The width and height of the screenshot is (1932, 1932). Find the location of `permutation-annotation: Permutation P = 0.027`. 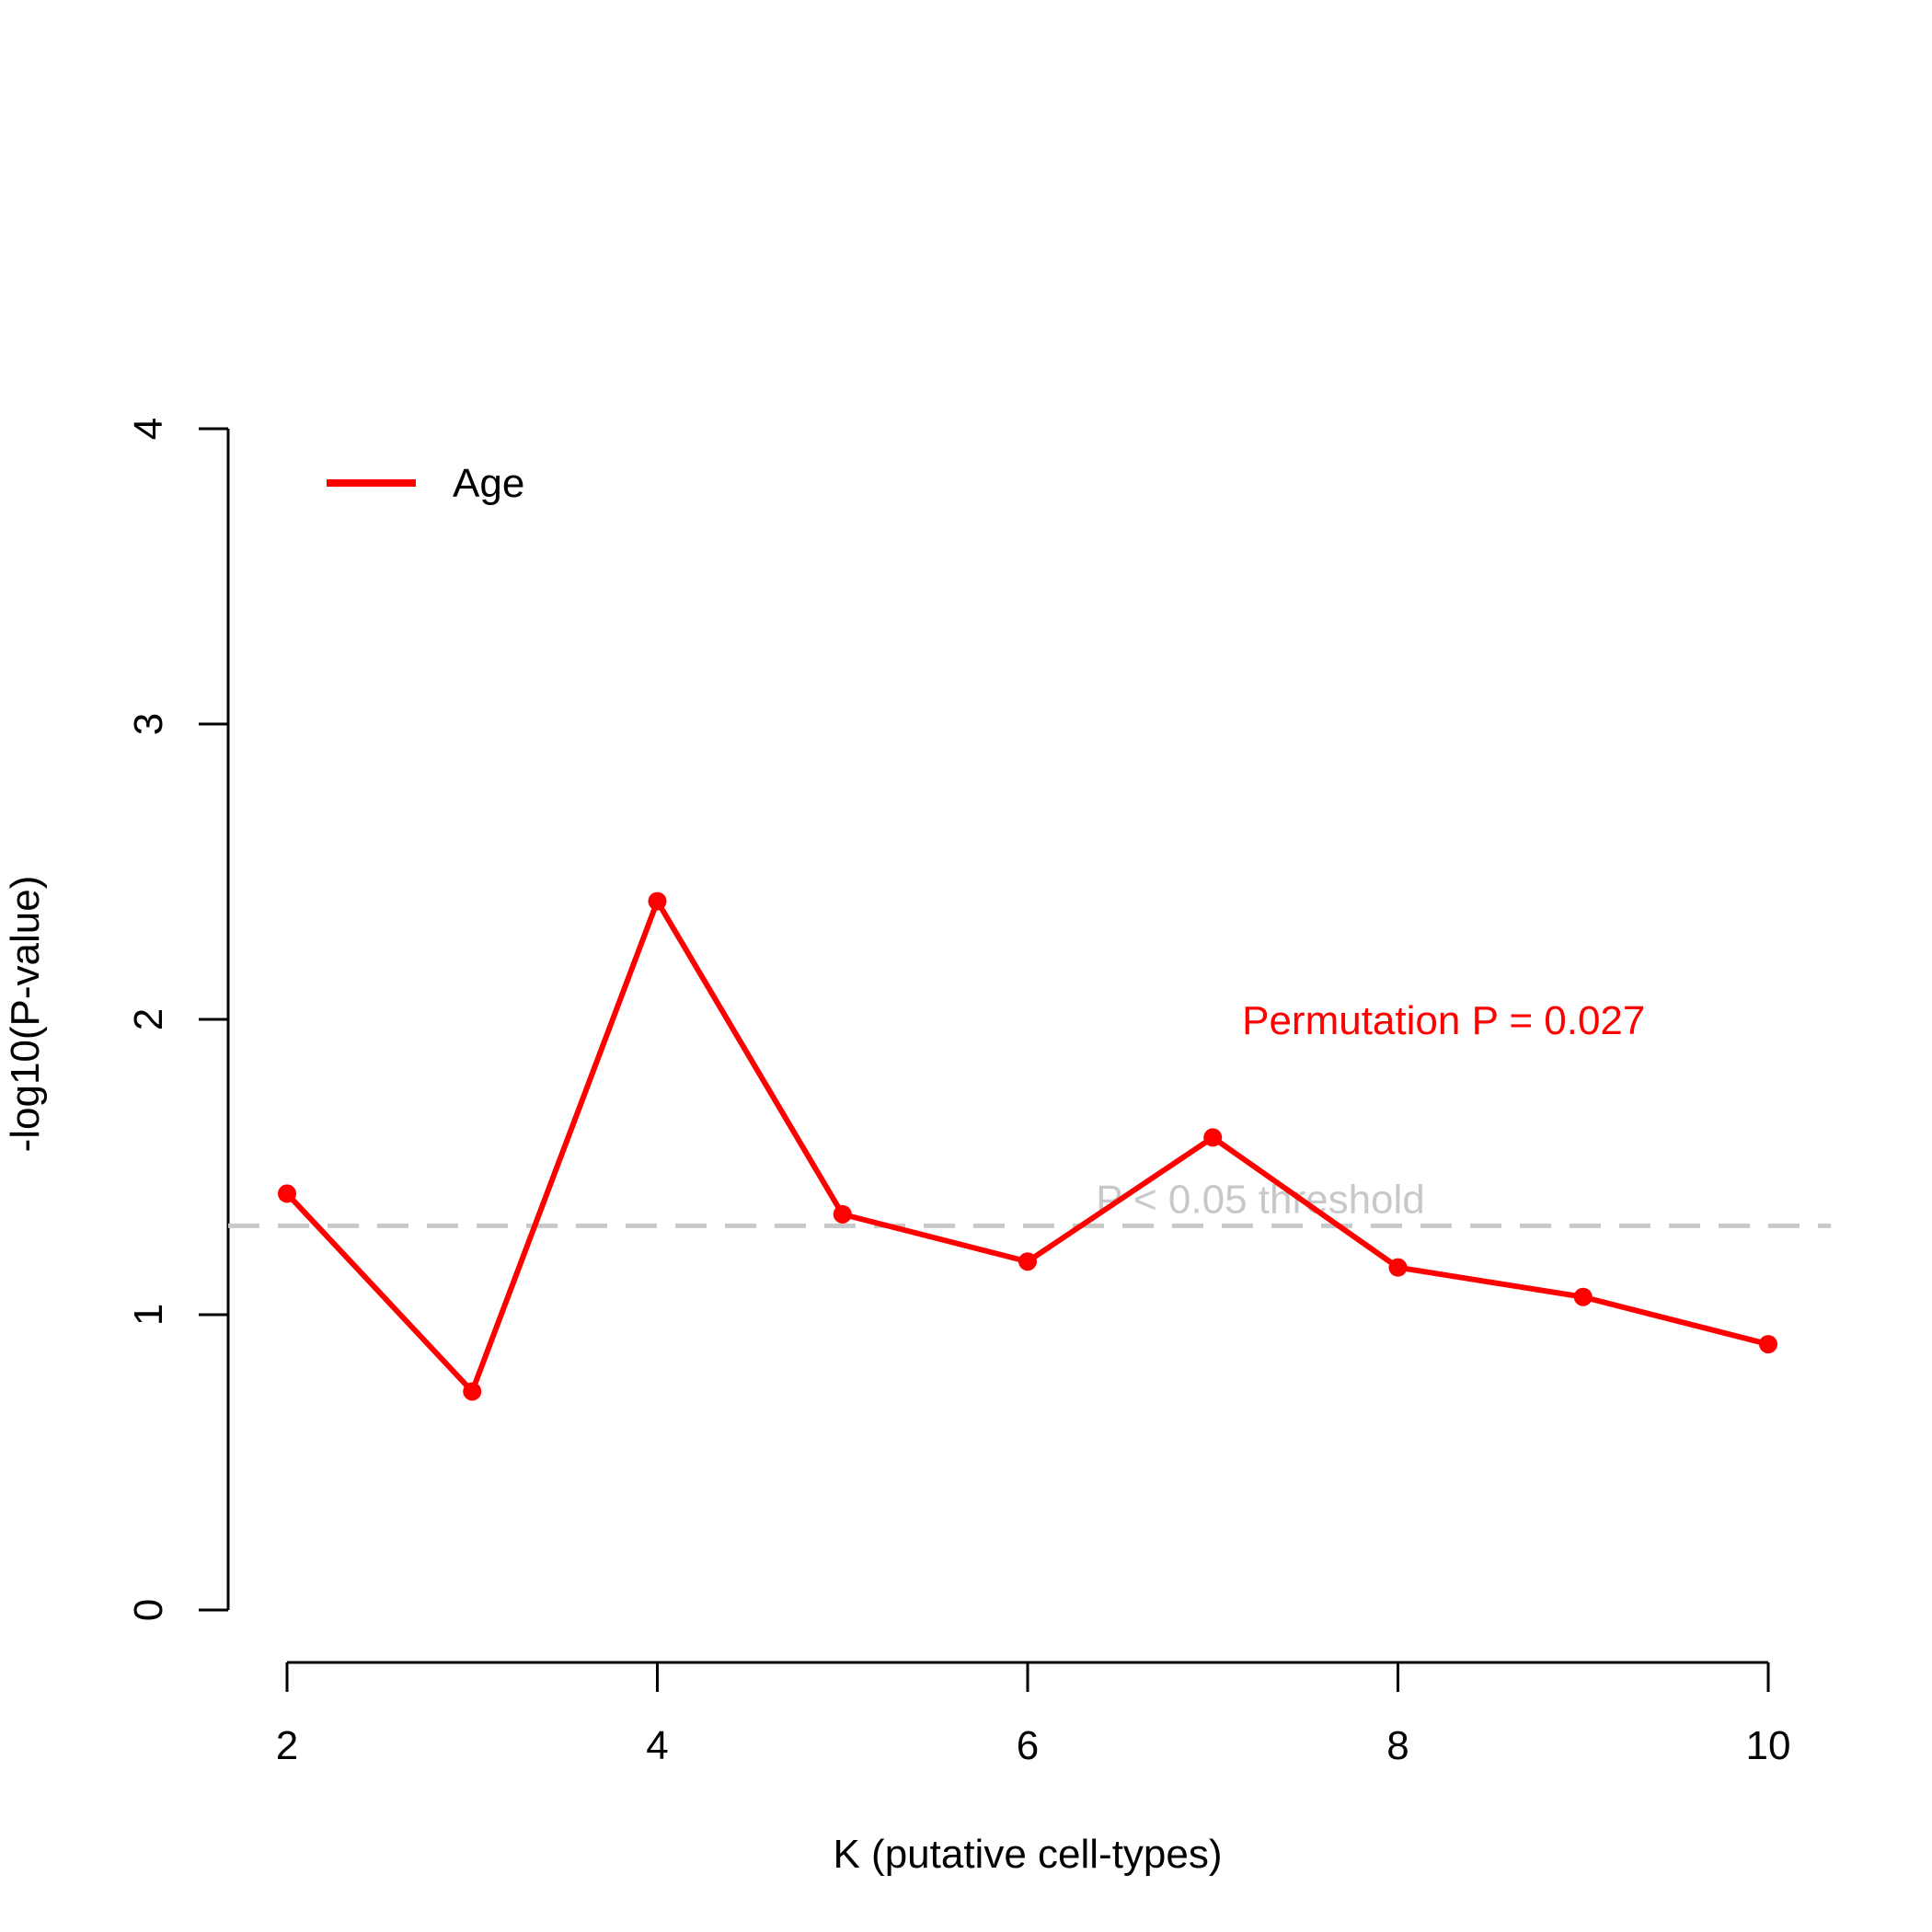

permutation-annotation: Permutation P = 0.027 is located at coordinates (1443, 1020).